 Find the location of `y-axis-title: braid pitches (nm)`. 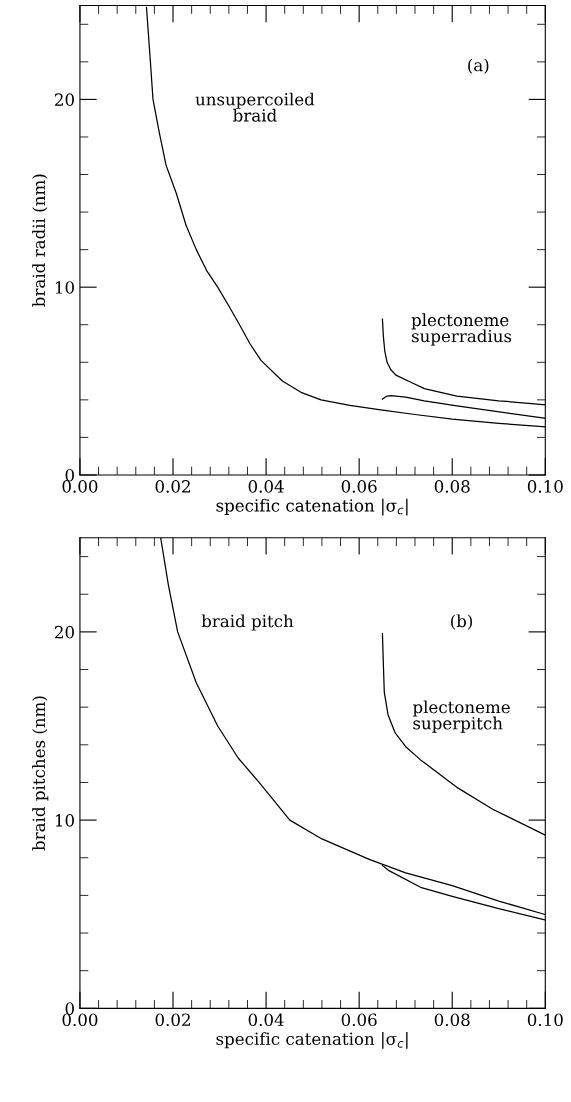

y-axis-title: braid pitches (nm) is located at coordinates (40, 773).